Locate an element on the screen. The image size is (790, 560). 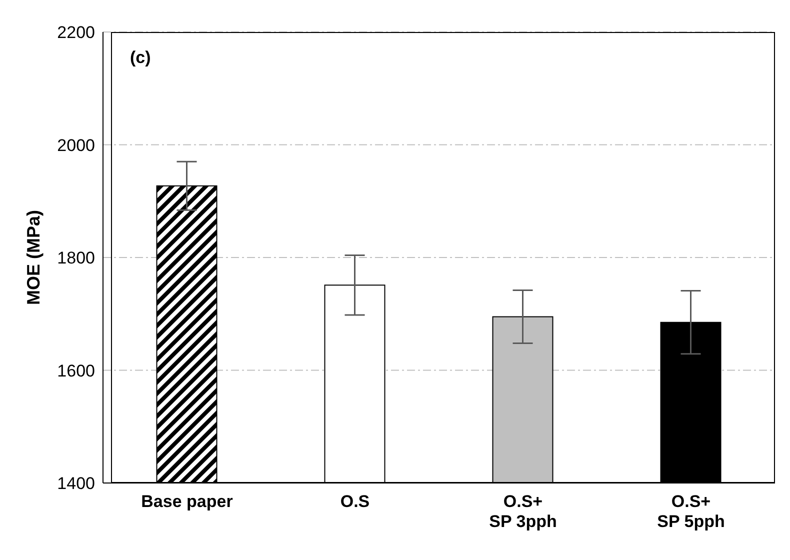
y-tick-label: 1600 is located at coordinates (76, 370).